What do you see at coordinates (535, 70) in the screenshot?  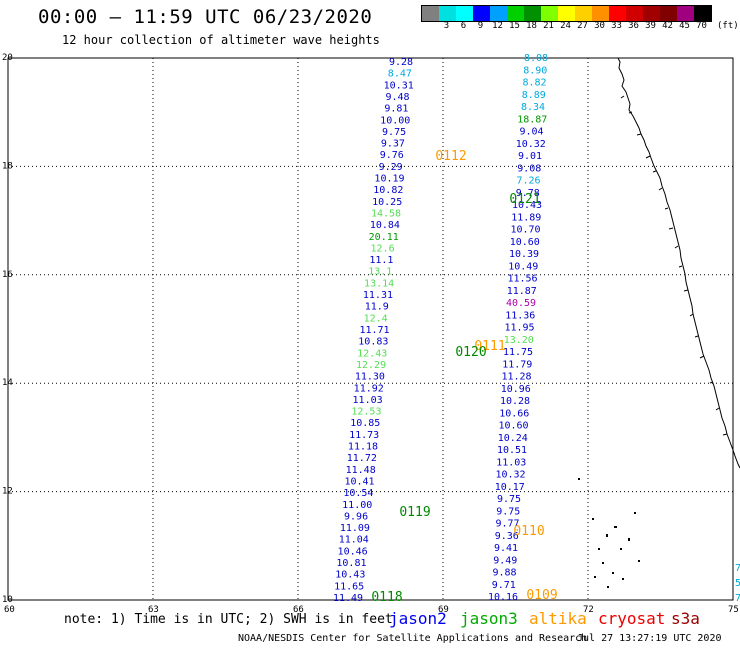 I see `wave-height-value: 8.90` at bounding box center [535, 70].